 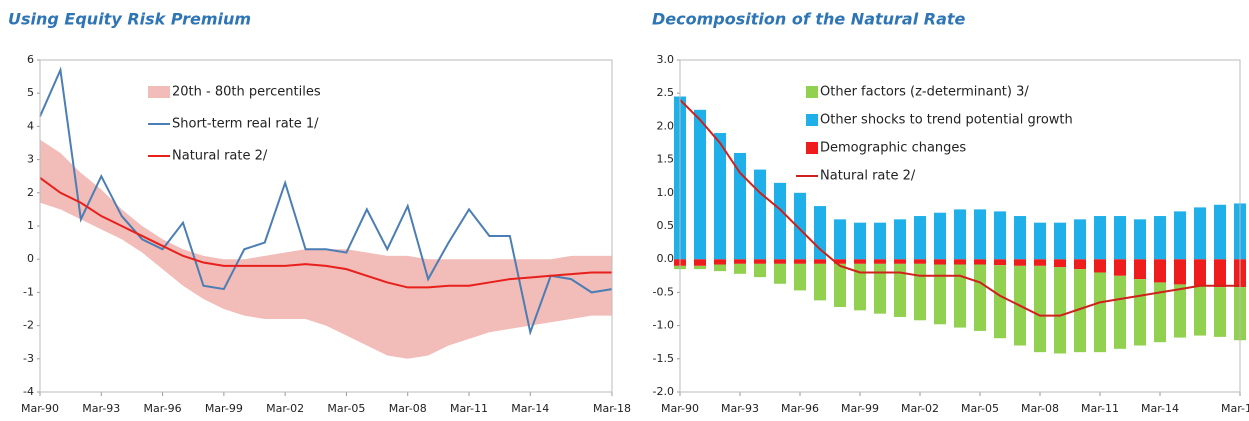 What do you see at coordinates (663, 391) in the screenshot?
I see `y-tick-label: -2.0` at bounding box center [663, 391].